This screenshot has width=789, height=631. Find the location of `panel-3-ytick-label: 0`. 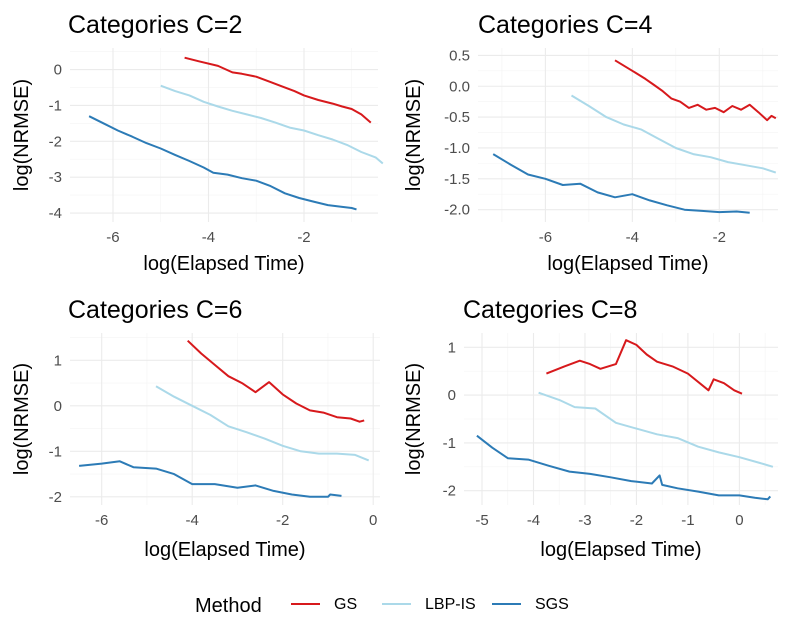

panel-3-ytick-label: 0 is located at coordinates (58, 406).